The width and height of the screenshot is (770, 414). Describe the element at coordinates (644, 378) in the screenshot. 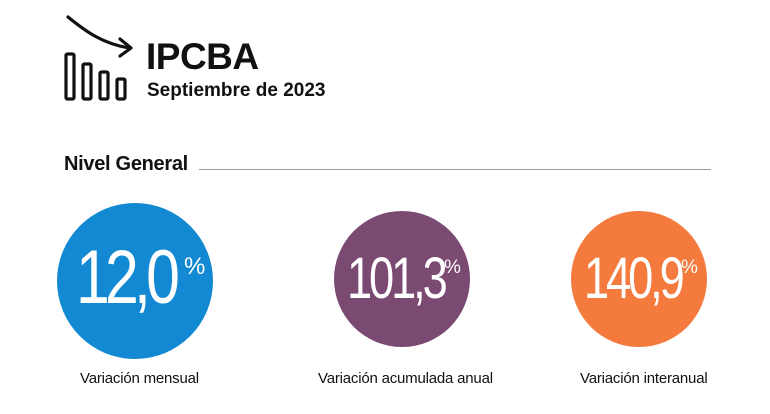

I see `indicator-label: Variación interanual` at that location.